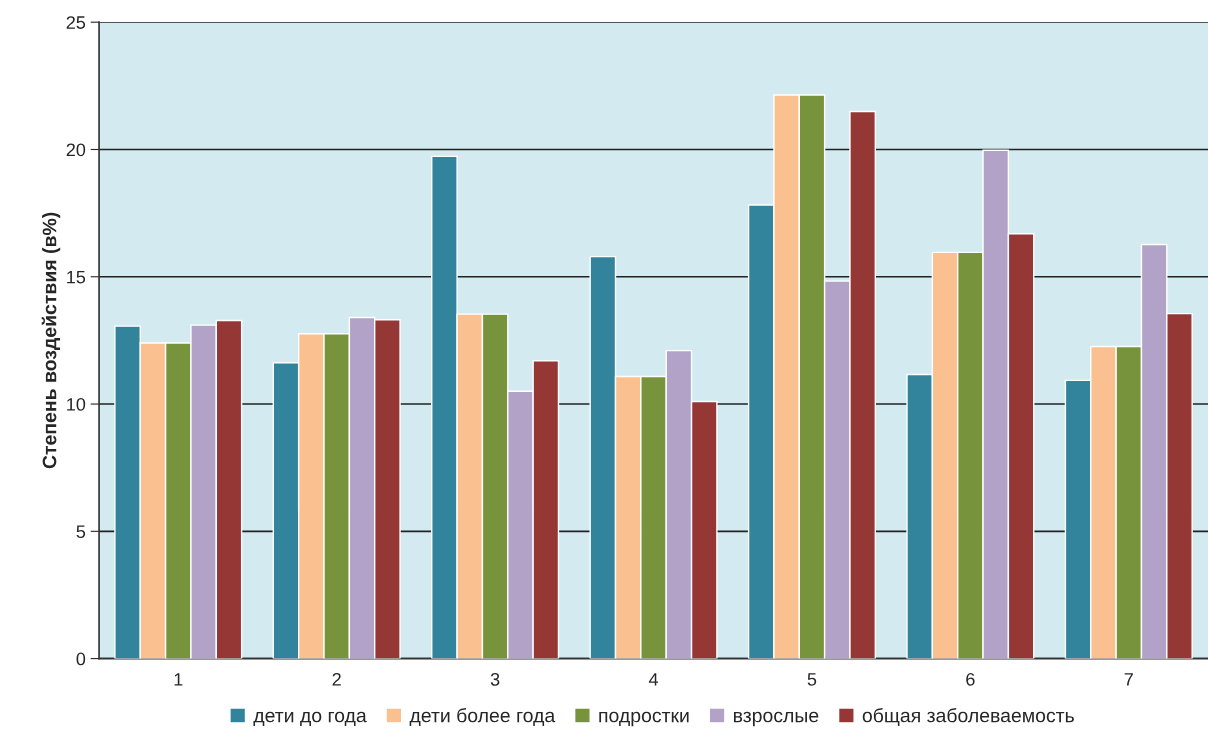 The image size is (1208, 740). I want to click on y-tick-label: 0, so click(81, 659).